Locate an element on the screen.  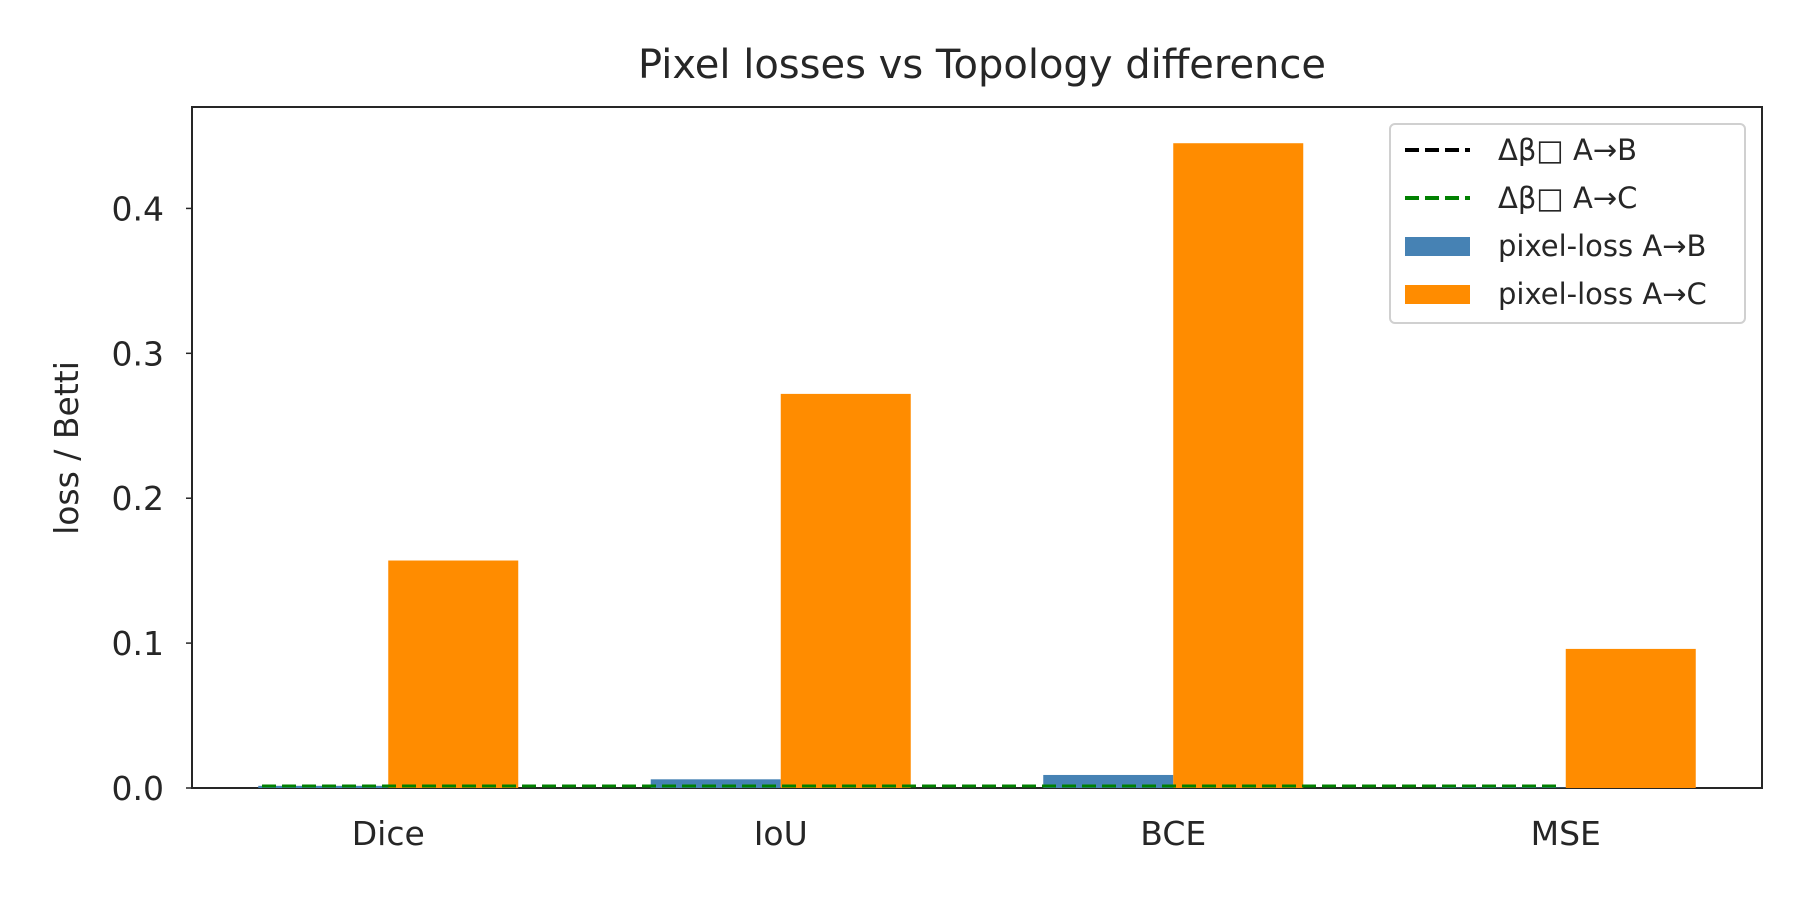
legend-label: pixel-loss A→B is located at coordinates (1602, 246).